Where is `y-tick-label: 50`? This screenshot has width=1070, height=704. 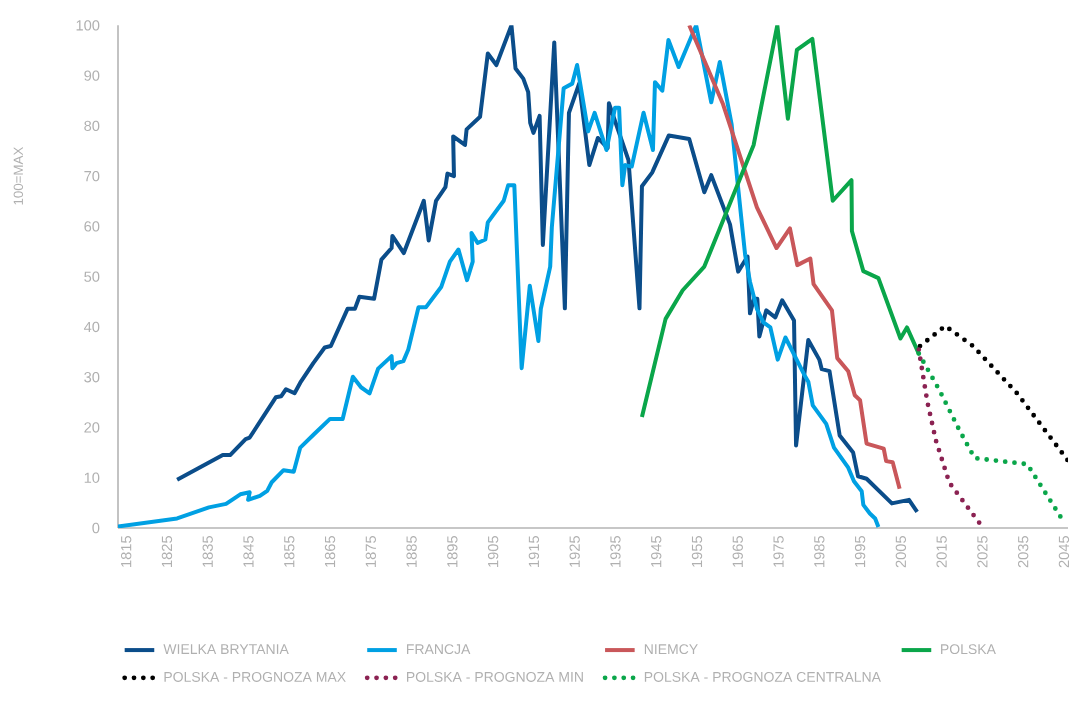
y-tick-label: 50 is located at coordinates (92, 276).